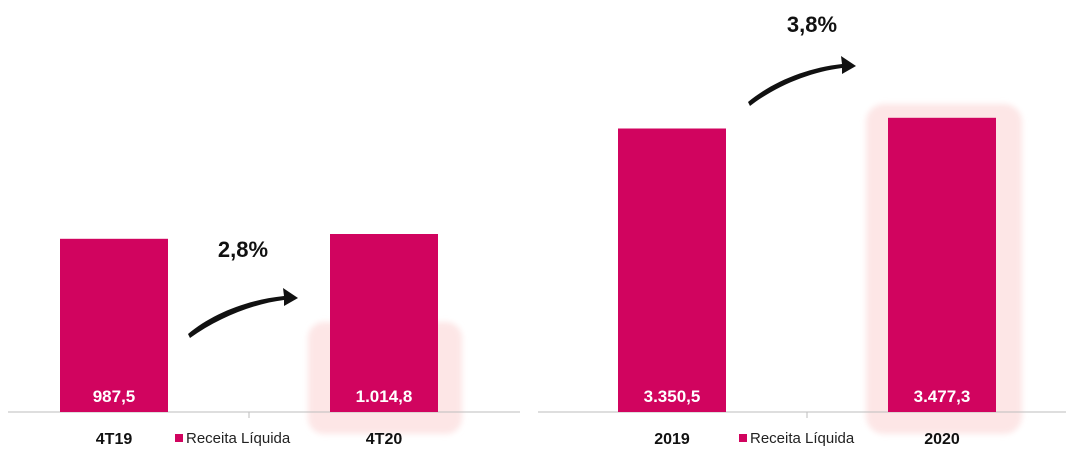  What do you see at coordinates (812, 24) in the screenshot?
I see `growth-label-annual: 3,8%` at bounding box center [812, 24].